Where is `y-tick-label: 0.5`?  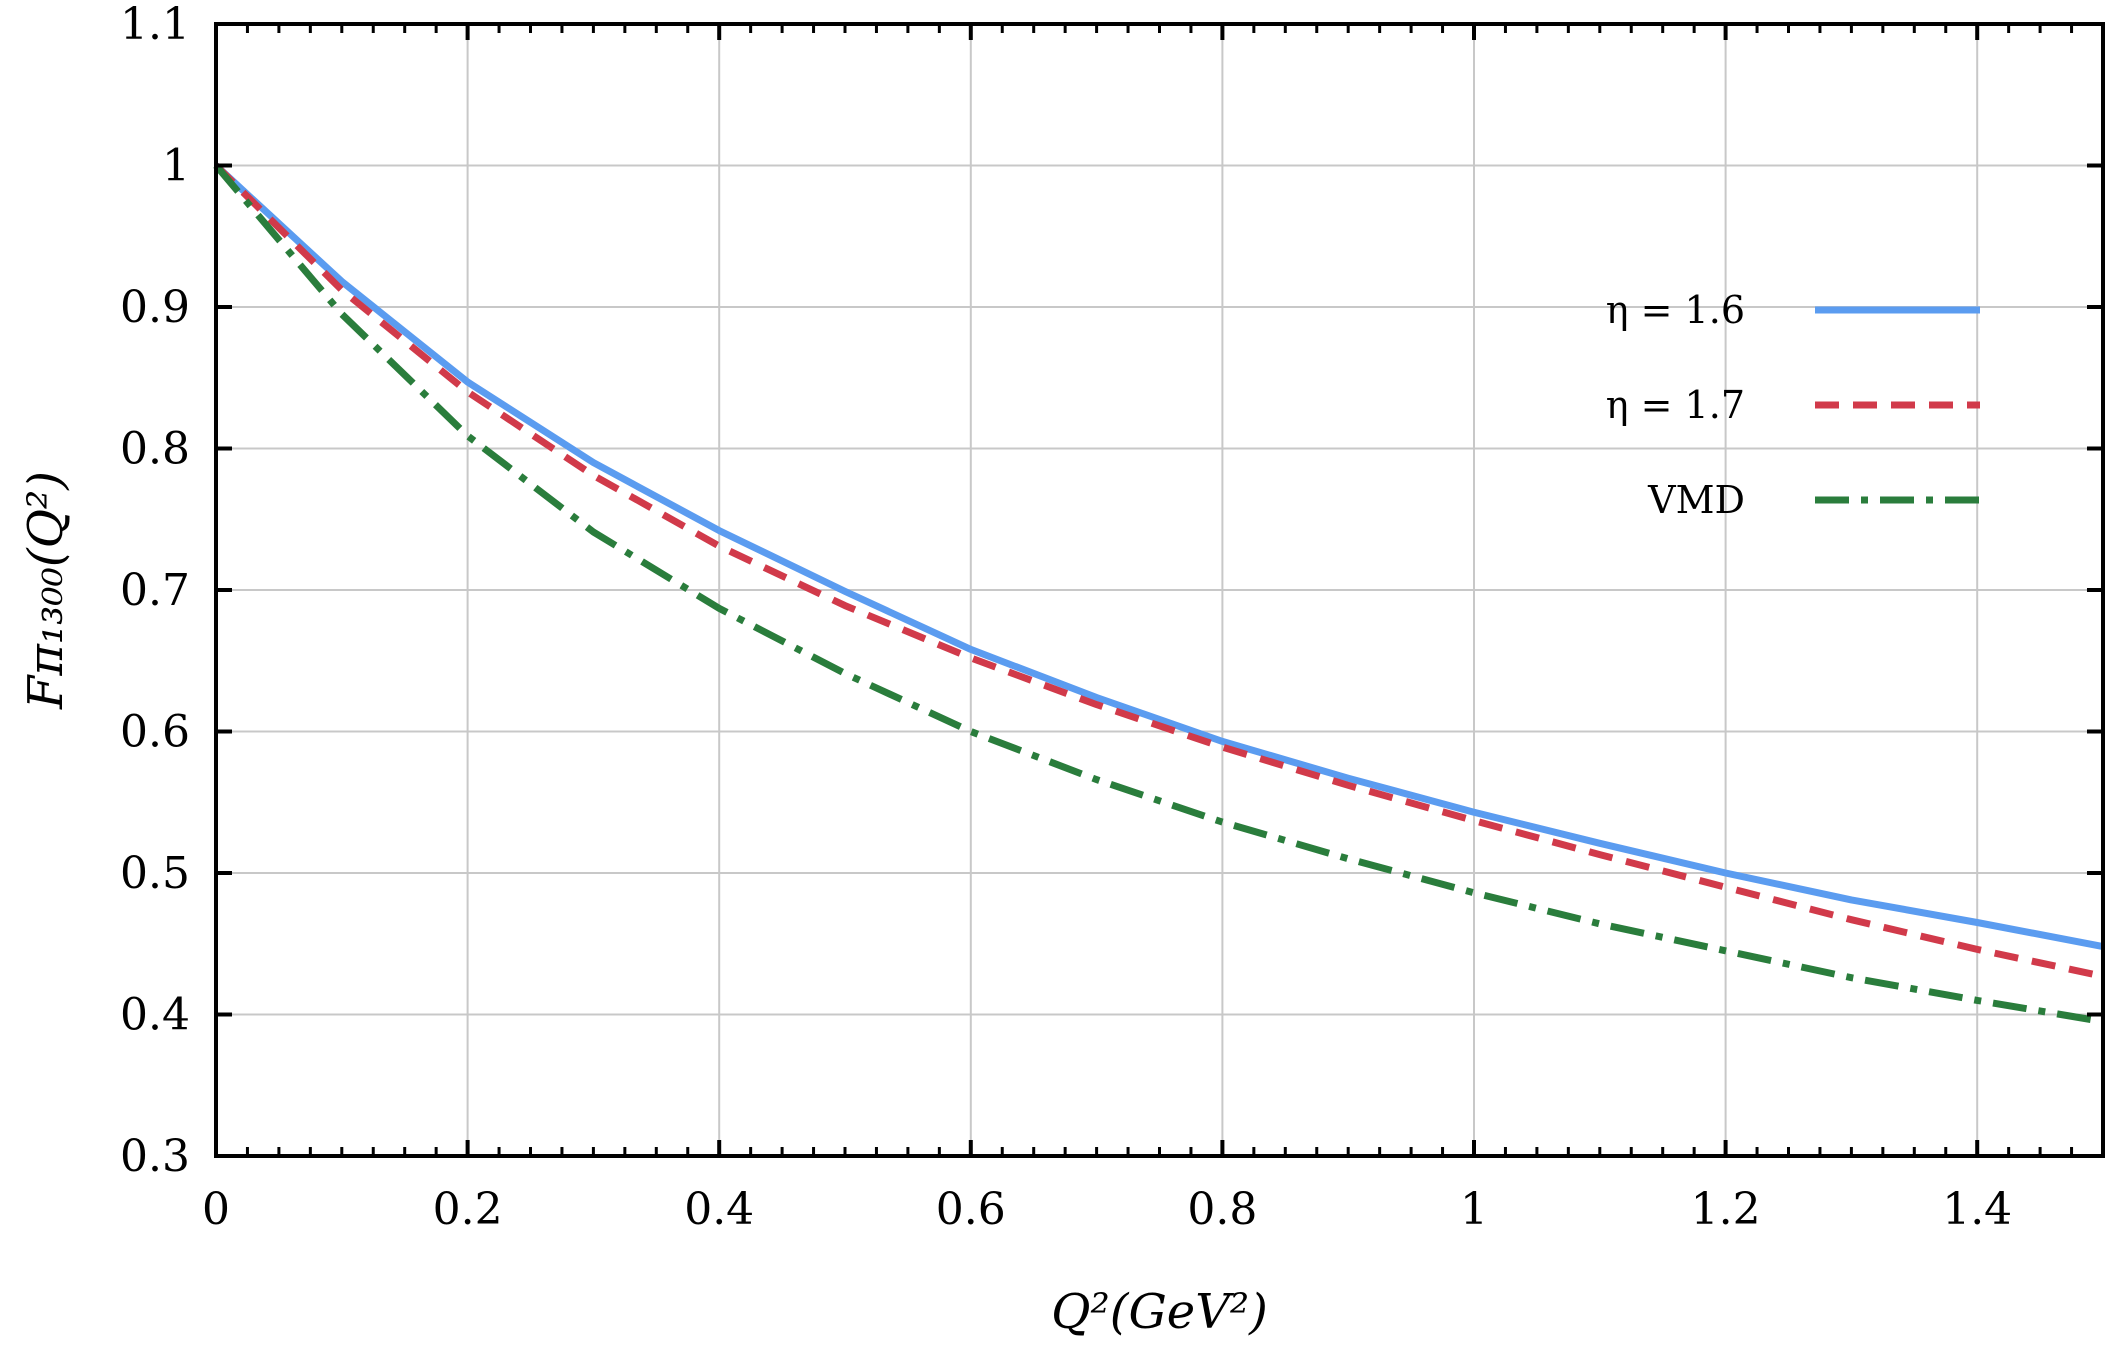
y-tick-label: 0.5 is located at coordinates (155, 873).